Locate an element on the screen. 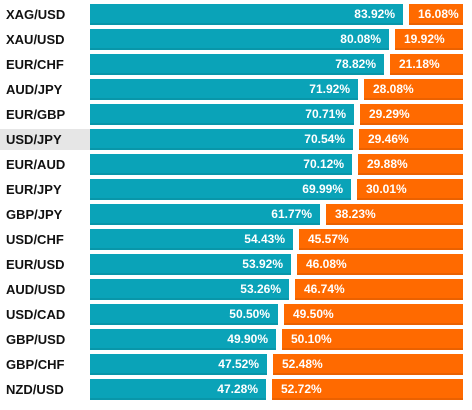 The height and width of the screenshot is (410, 472). category-label-cell: EUR/AUD is located at coordinates (45, 164).